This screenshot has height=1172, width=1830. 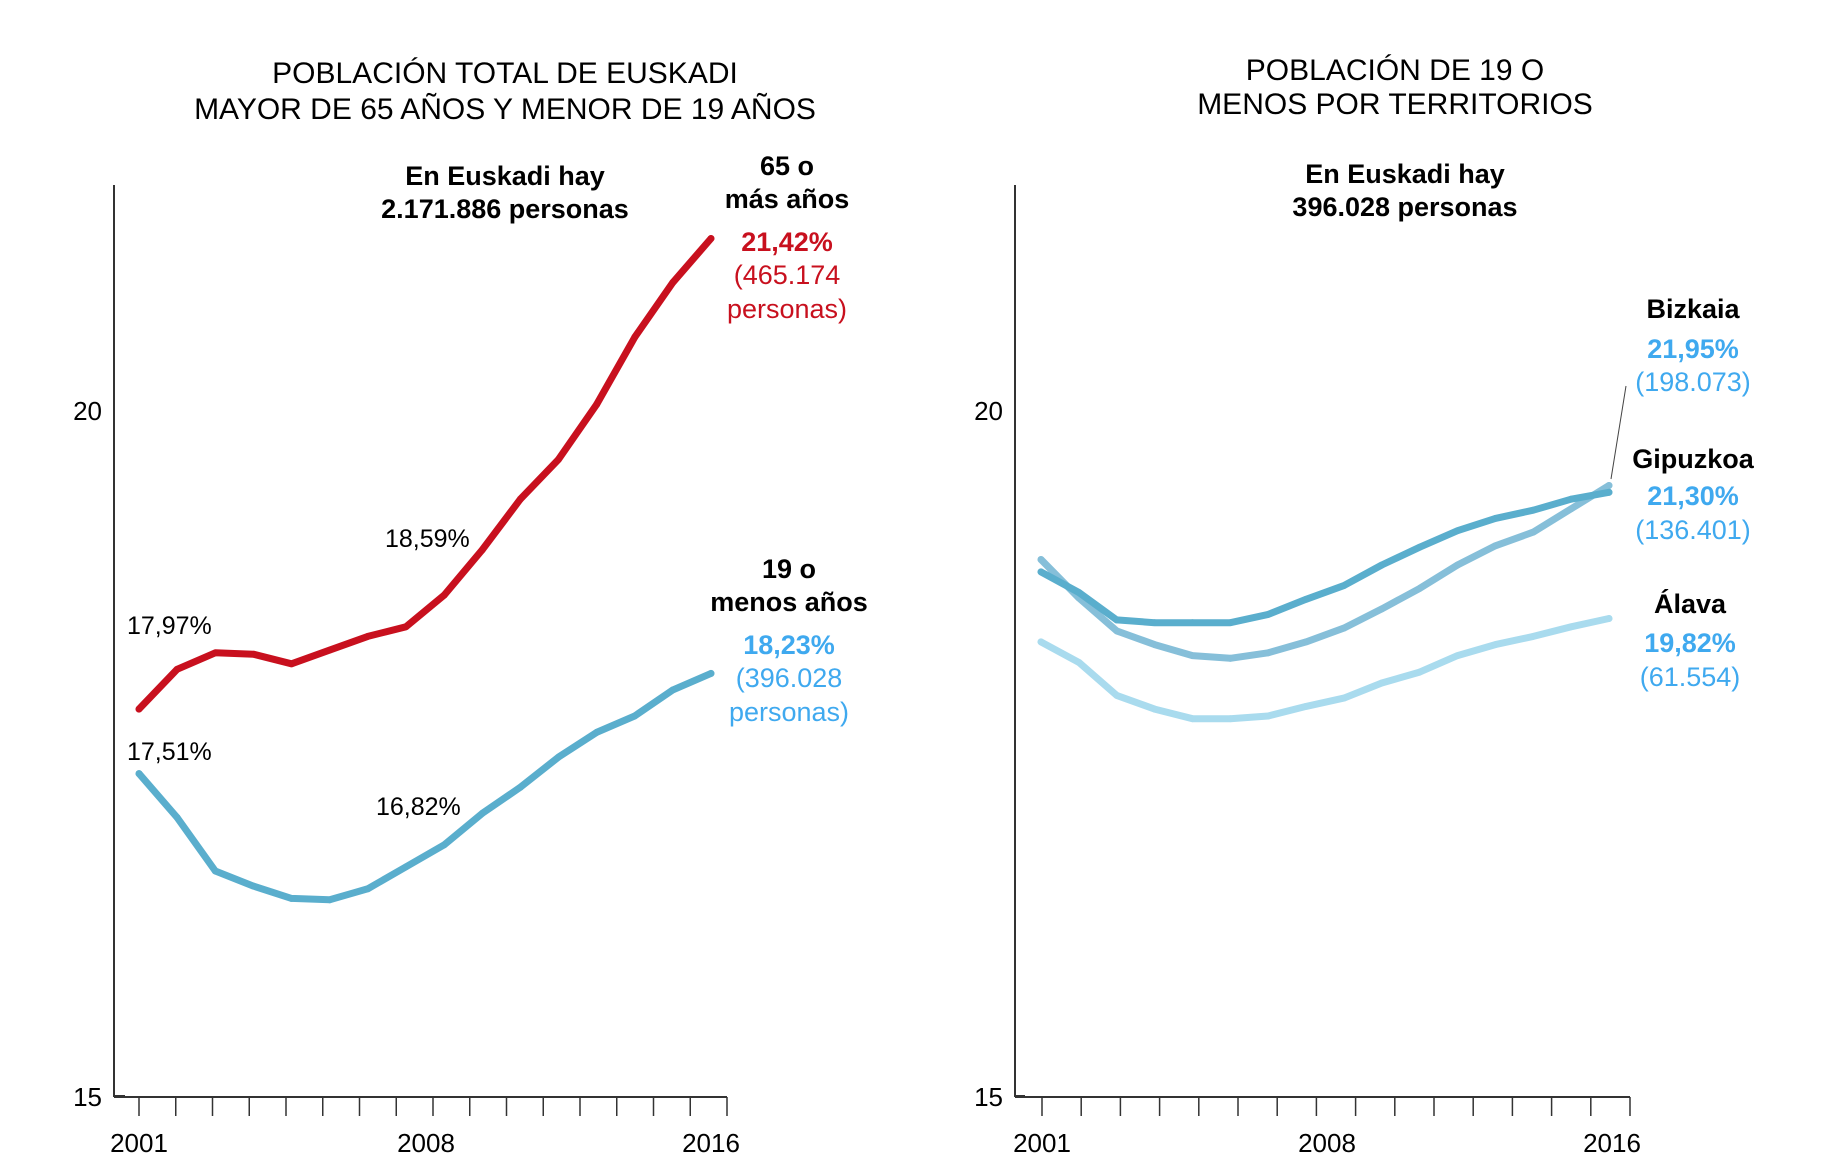 I want to click on series-line-65-o-mas, so click(x=425, y=474).